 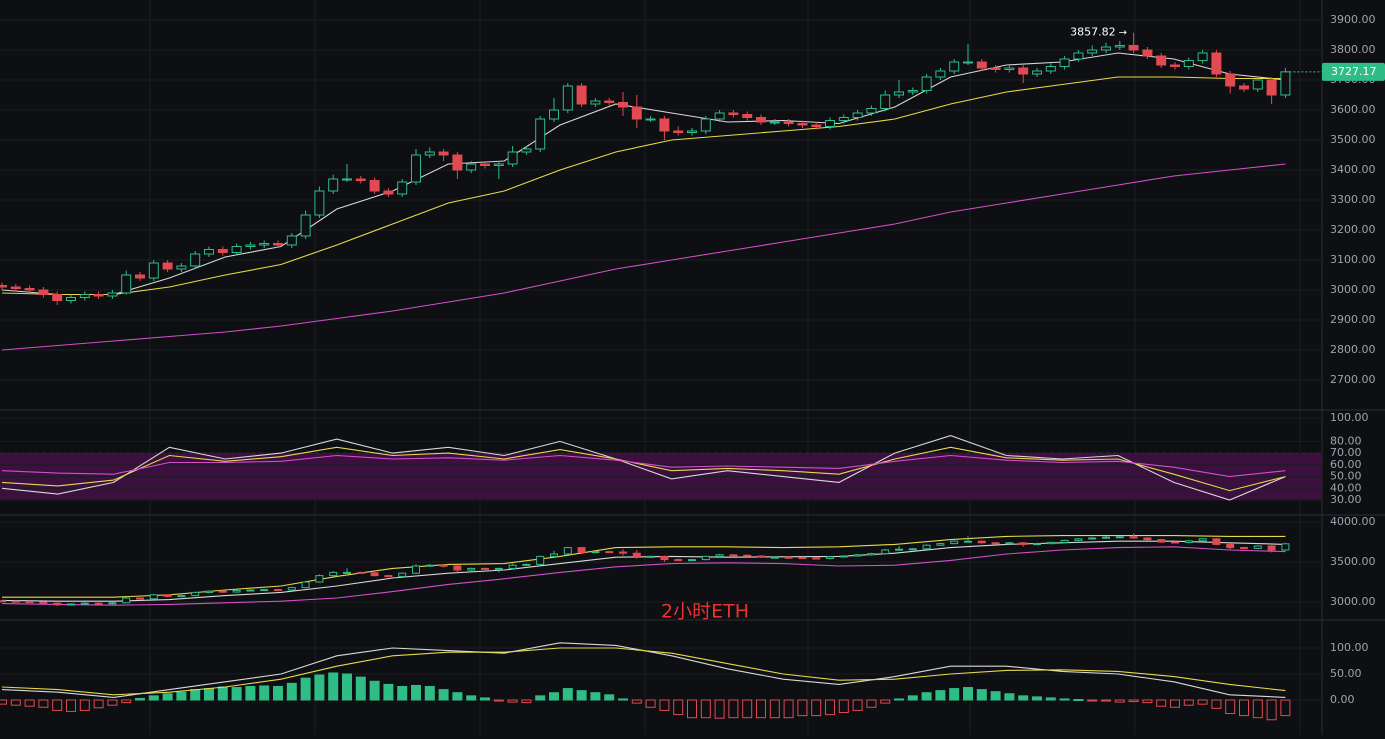 I want to click on y-tick-label: 3800.00, so click(x=1353, y=49).